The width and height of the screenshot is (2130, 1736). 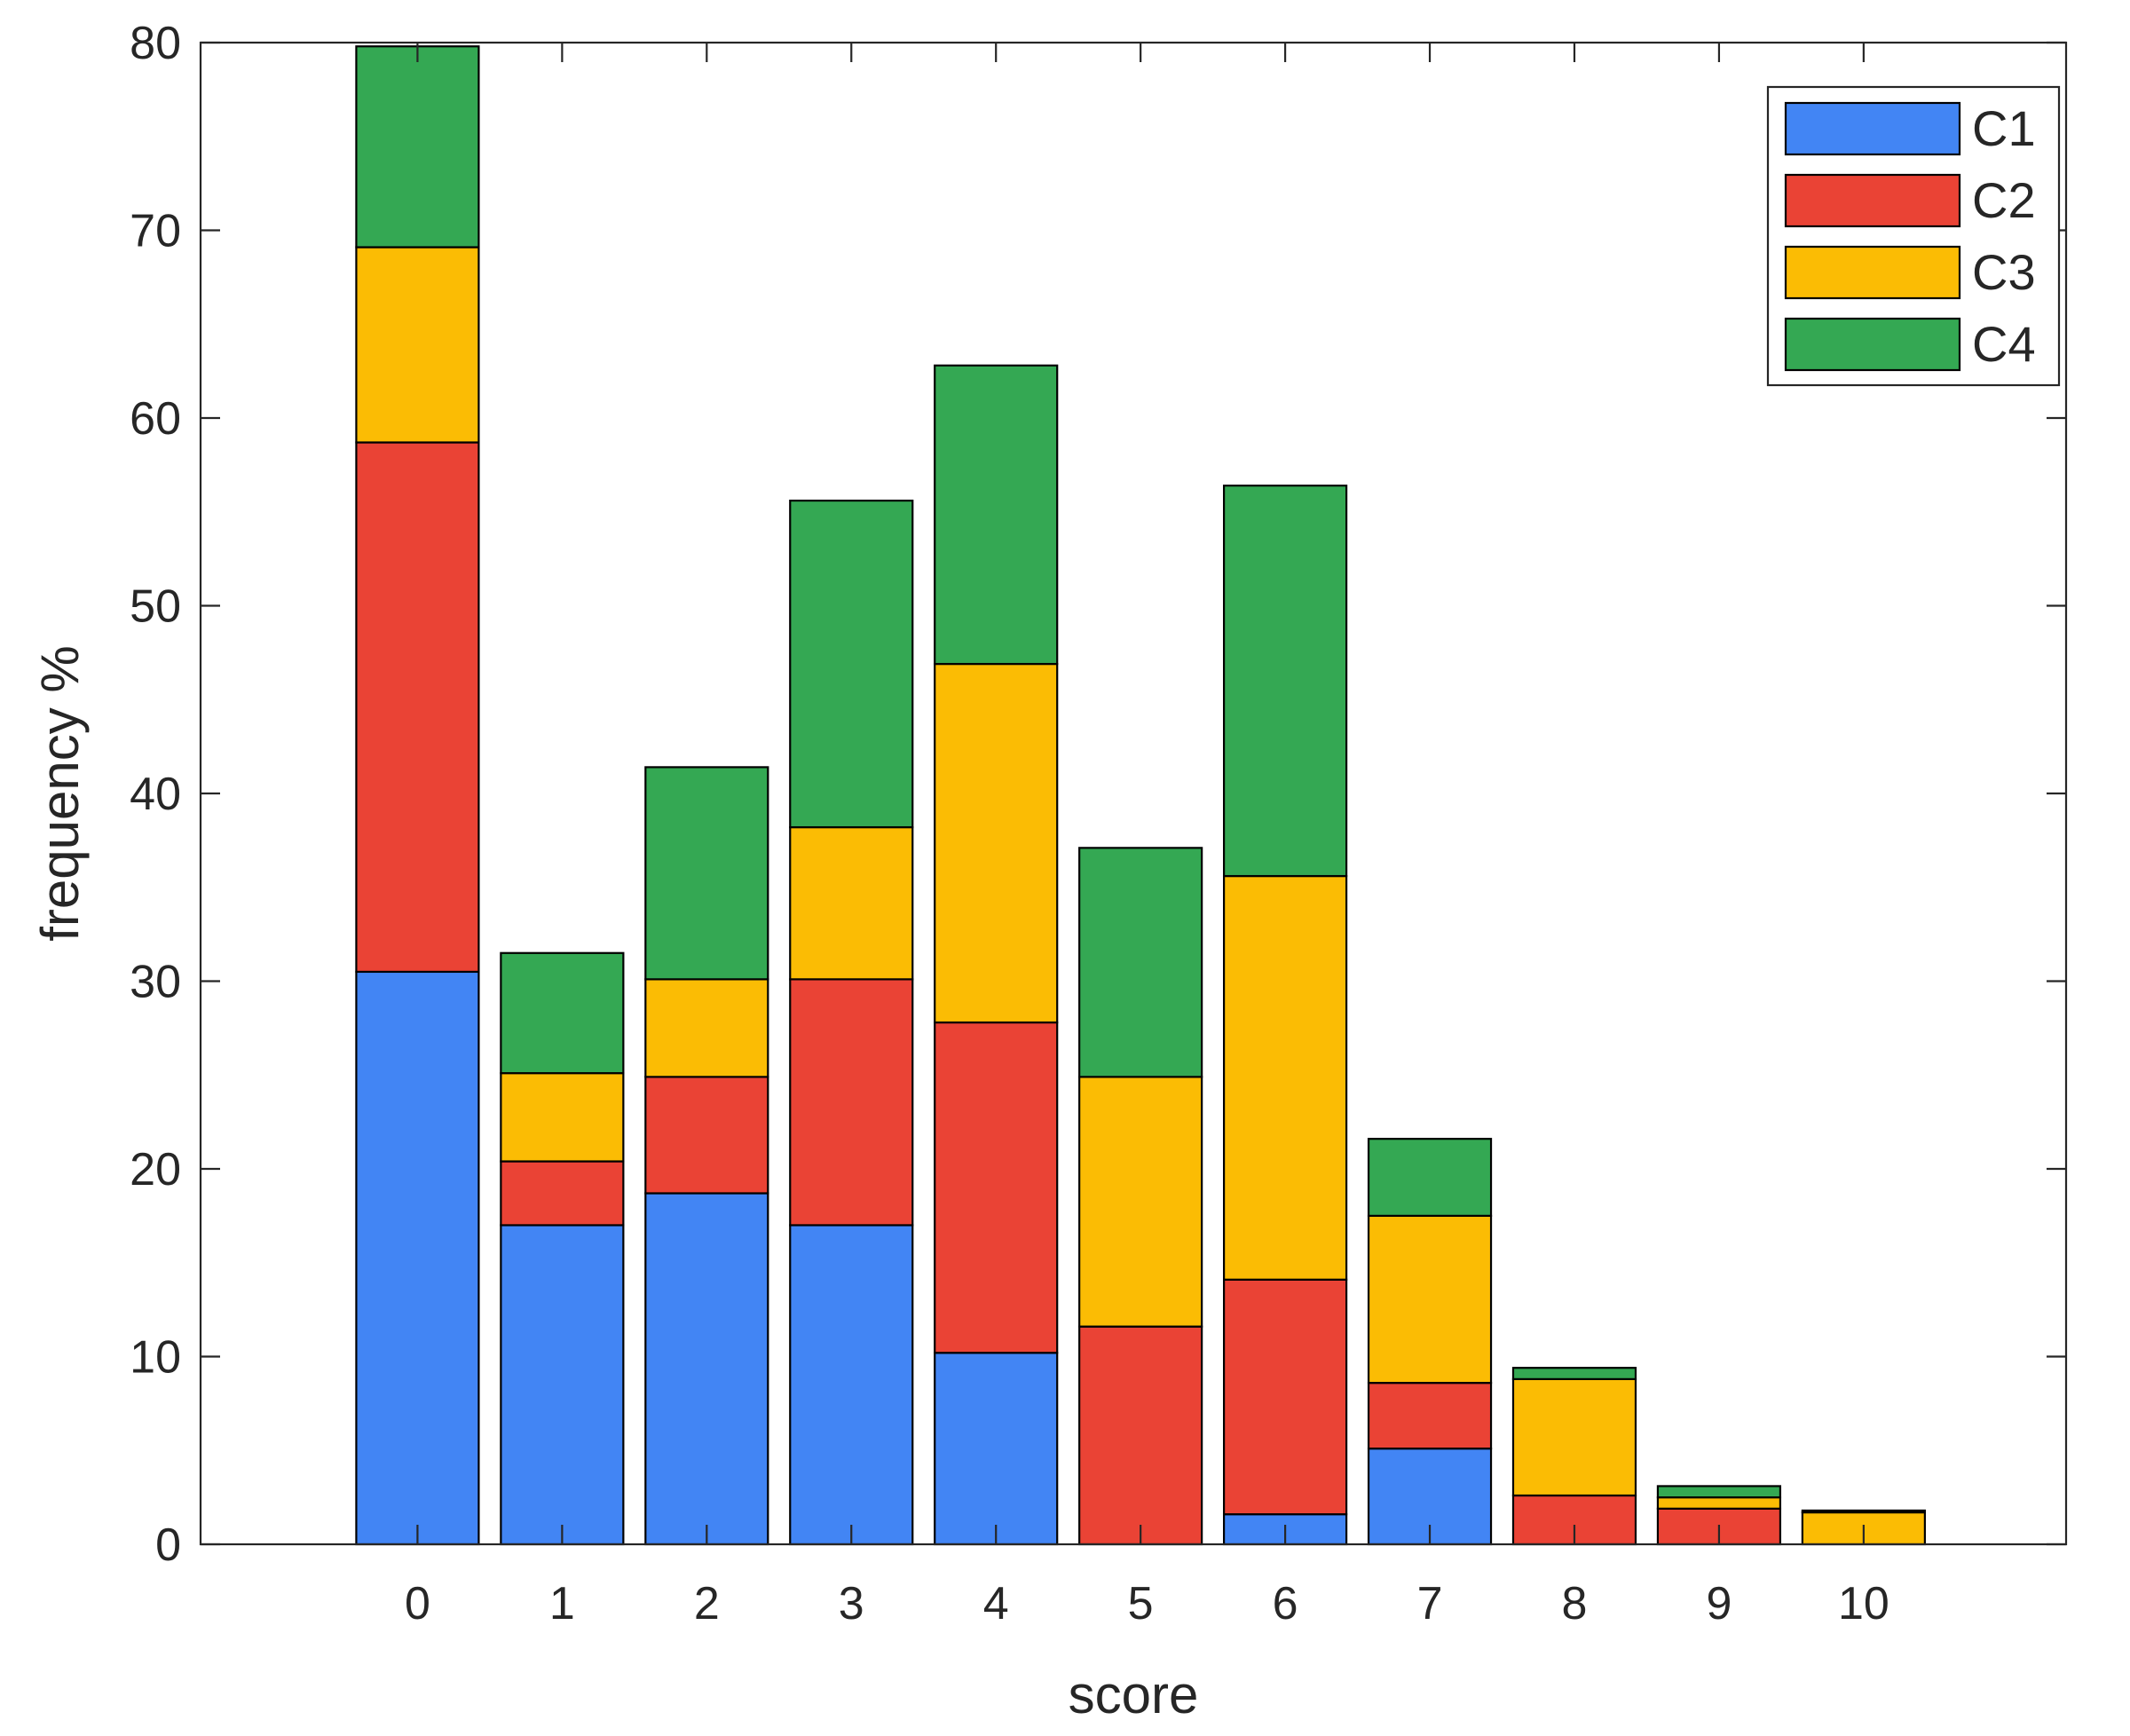 What do you see at coordinates (1872, 344) in the screenshot?
I see `legend-swatch-c4` at bounding box center [1872, 344].